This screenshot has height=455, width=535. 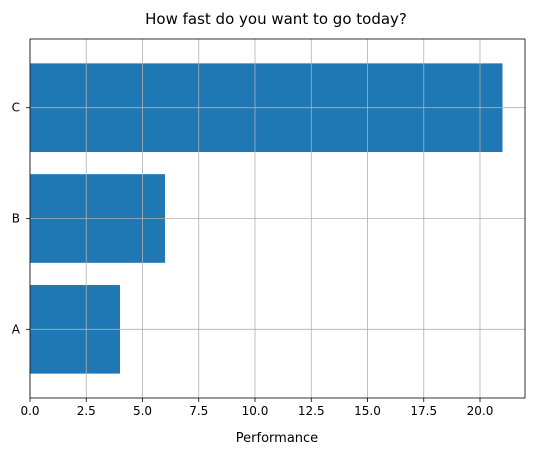 I want to click on x-axis-label: Performance, so click(x=277, y=438).